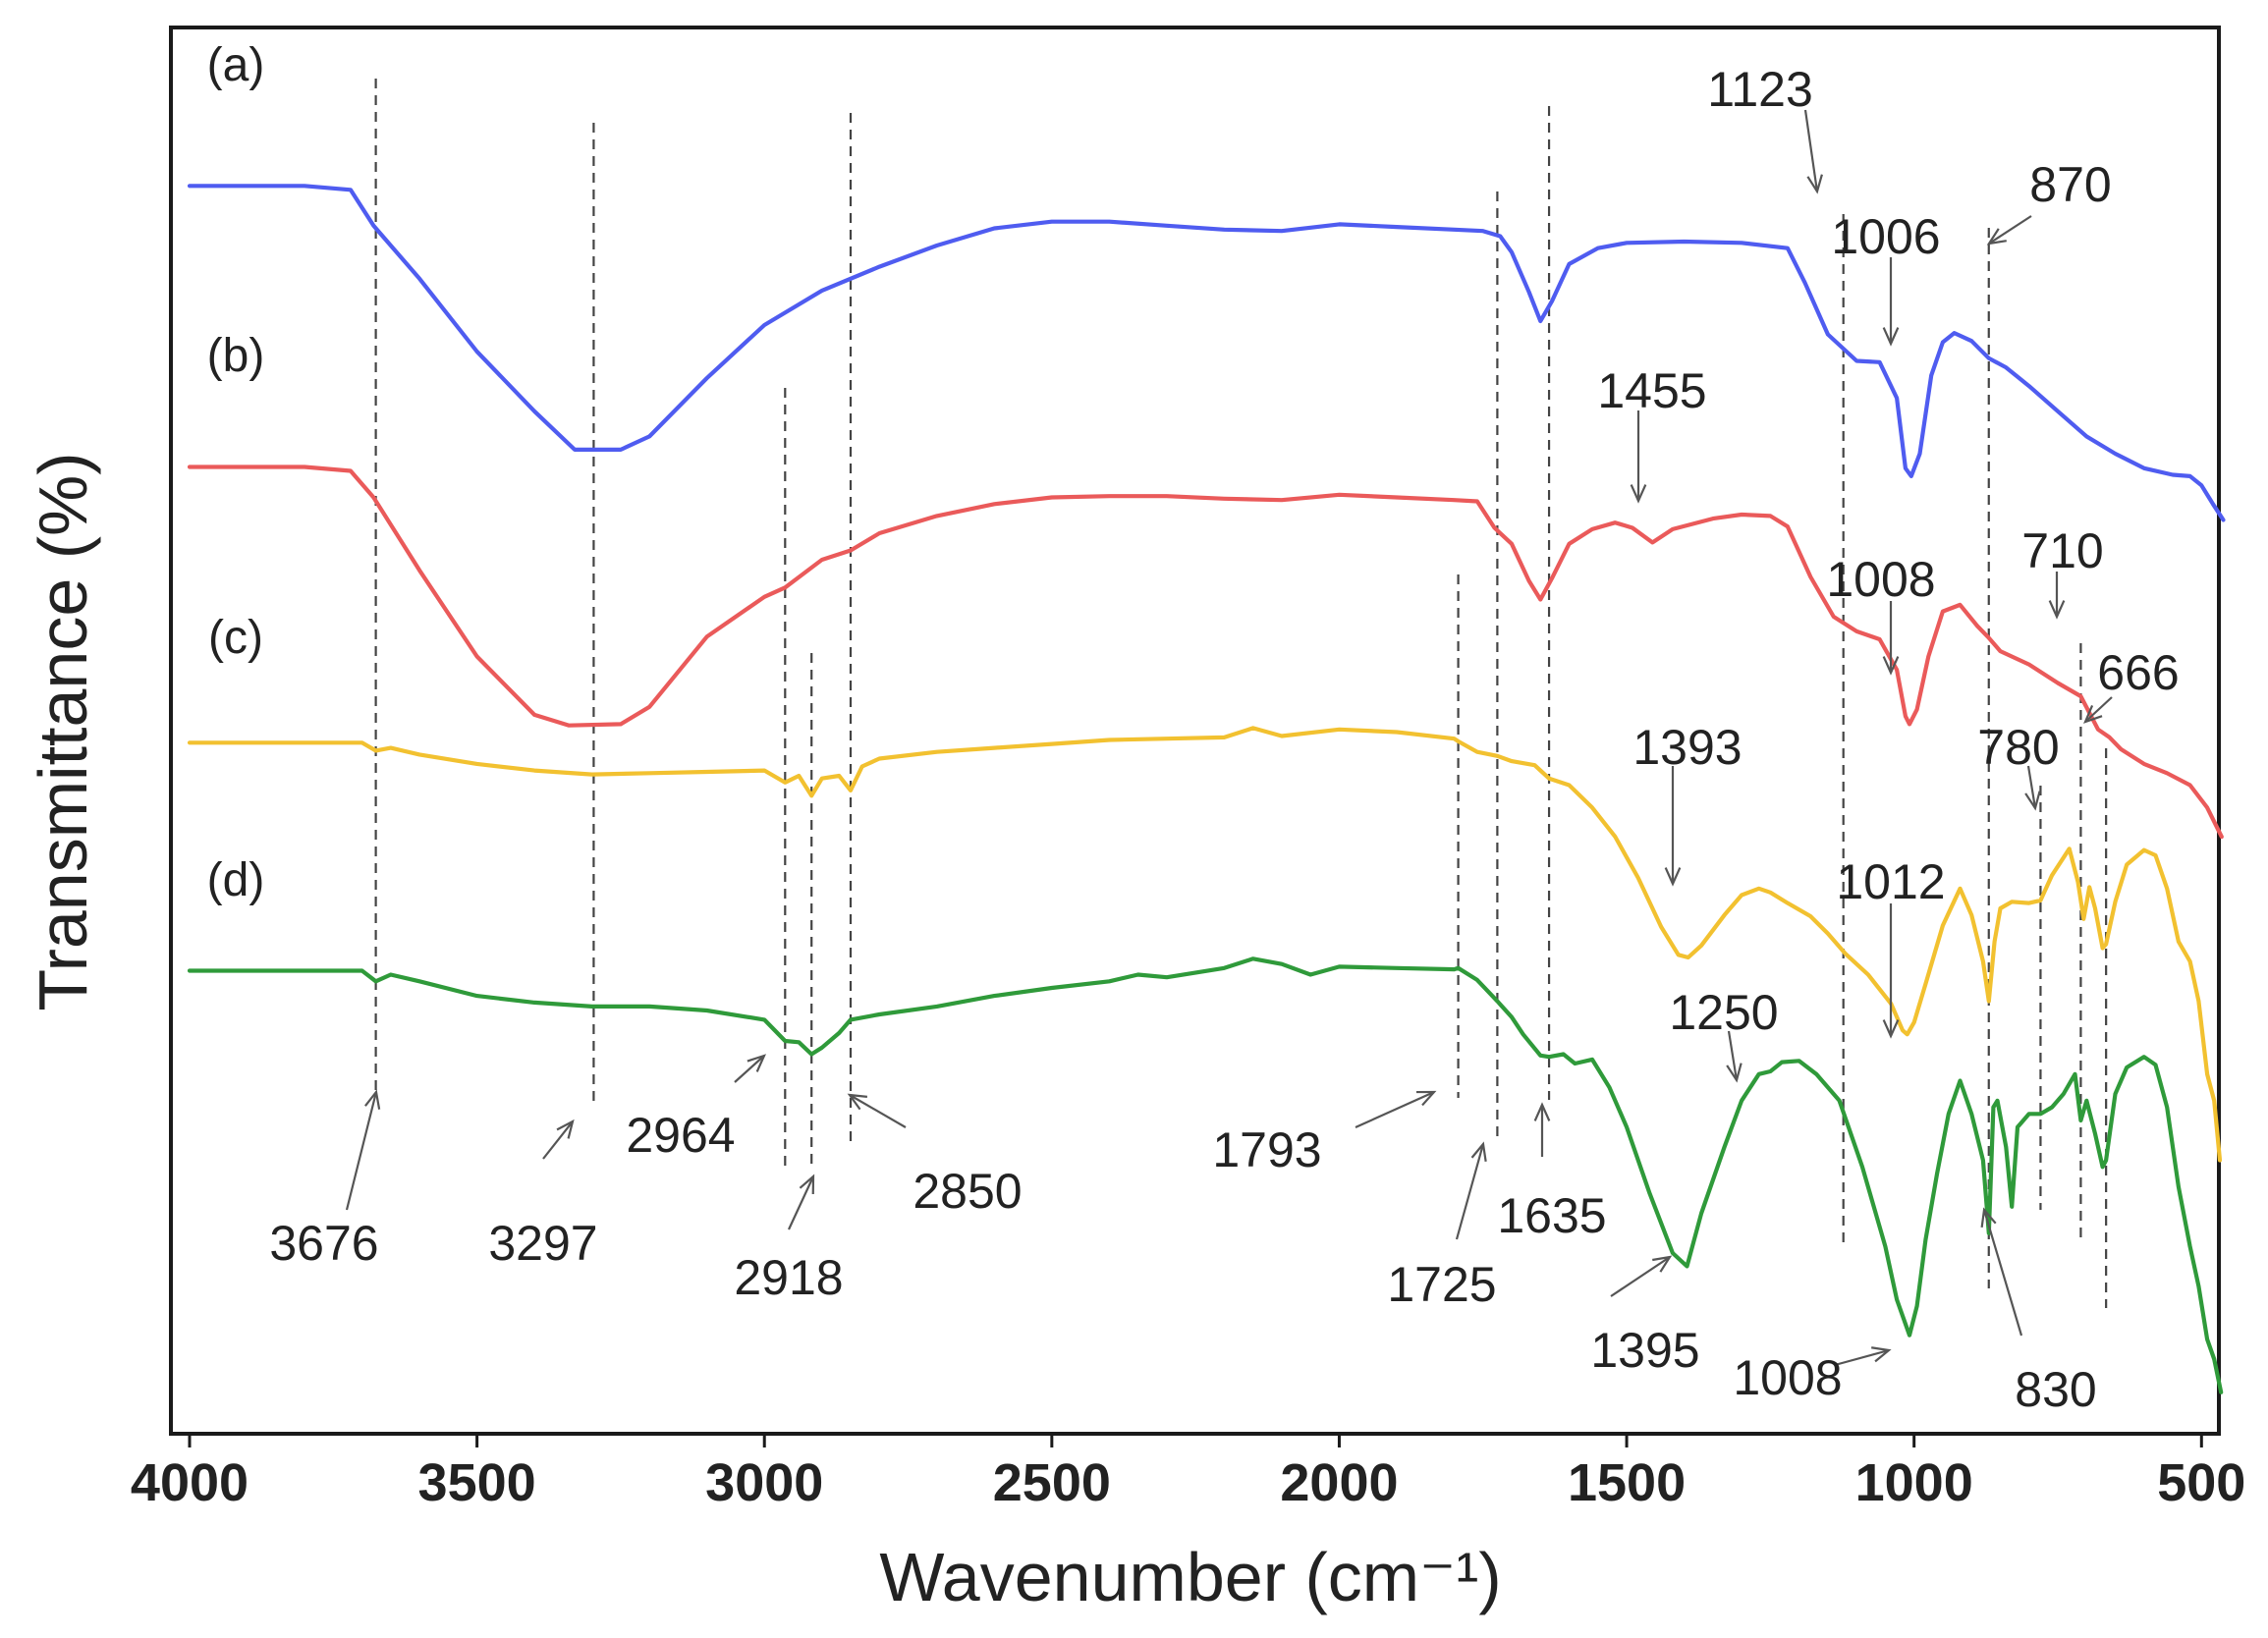  Describe the element at coordinates (323, 1243) in the screenshot. I see `peak-label: 3676` at that location.